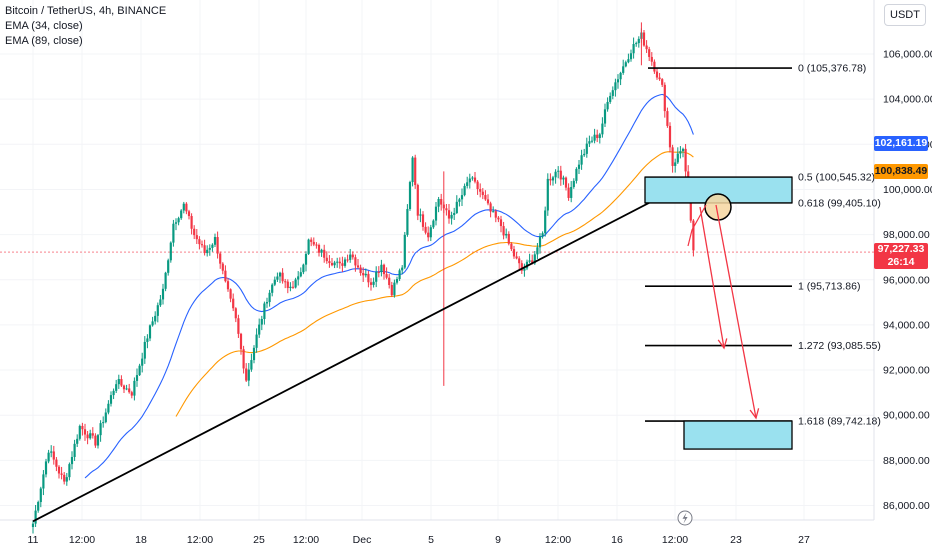 This screenshot has width=932, height=555. Describe the element at coordinates (836, 178) in the screenshot. I see `fib-level-label: 0.5 (100,545.32)` at that location.